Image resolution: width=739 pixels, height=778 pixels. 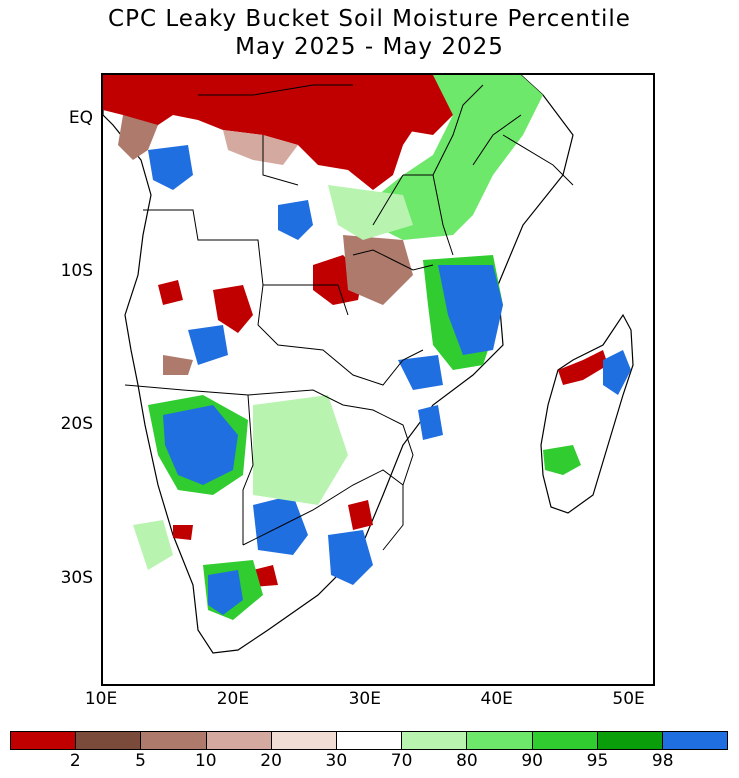 I want to click on colorbar-tick-label: 10, so click(x=205, y=761).